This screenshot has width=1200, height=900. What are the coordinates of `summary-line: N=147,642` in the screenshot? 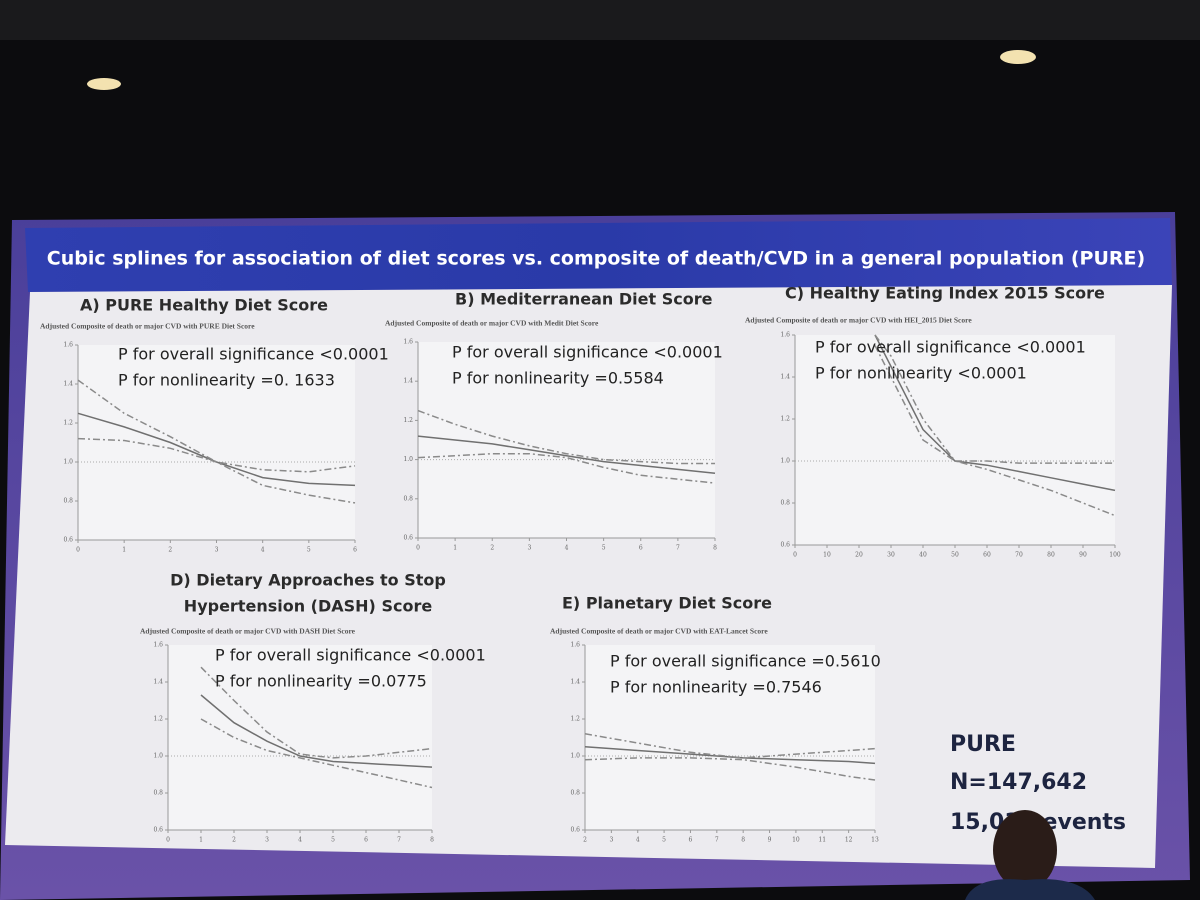 It's located at (1018, 782).